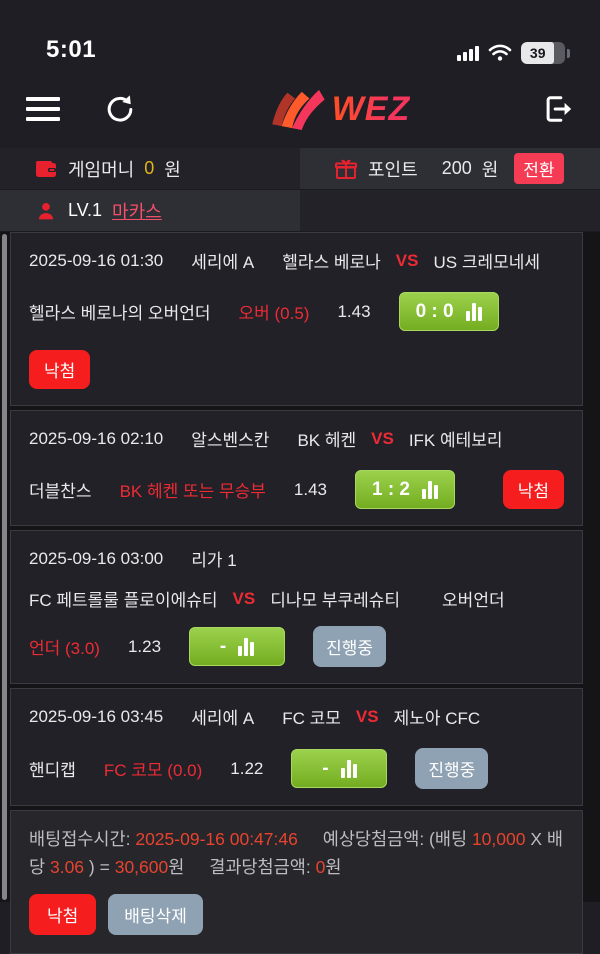 This screenshot has width=600, height=954. I want to click on score-badge: 1 : 2, so click(405, 489).